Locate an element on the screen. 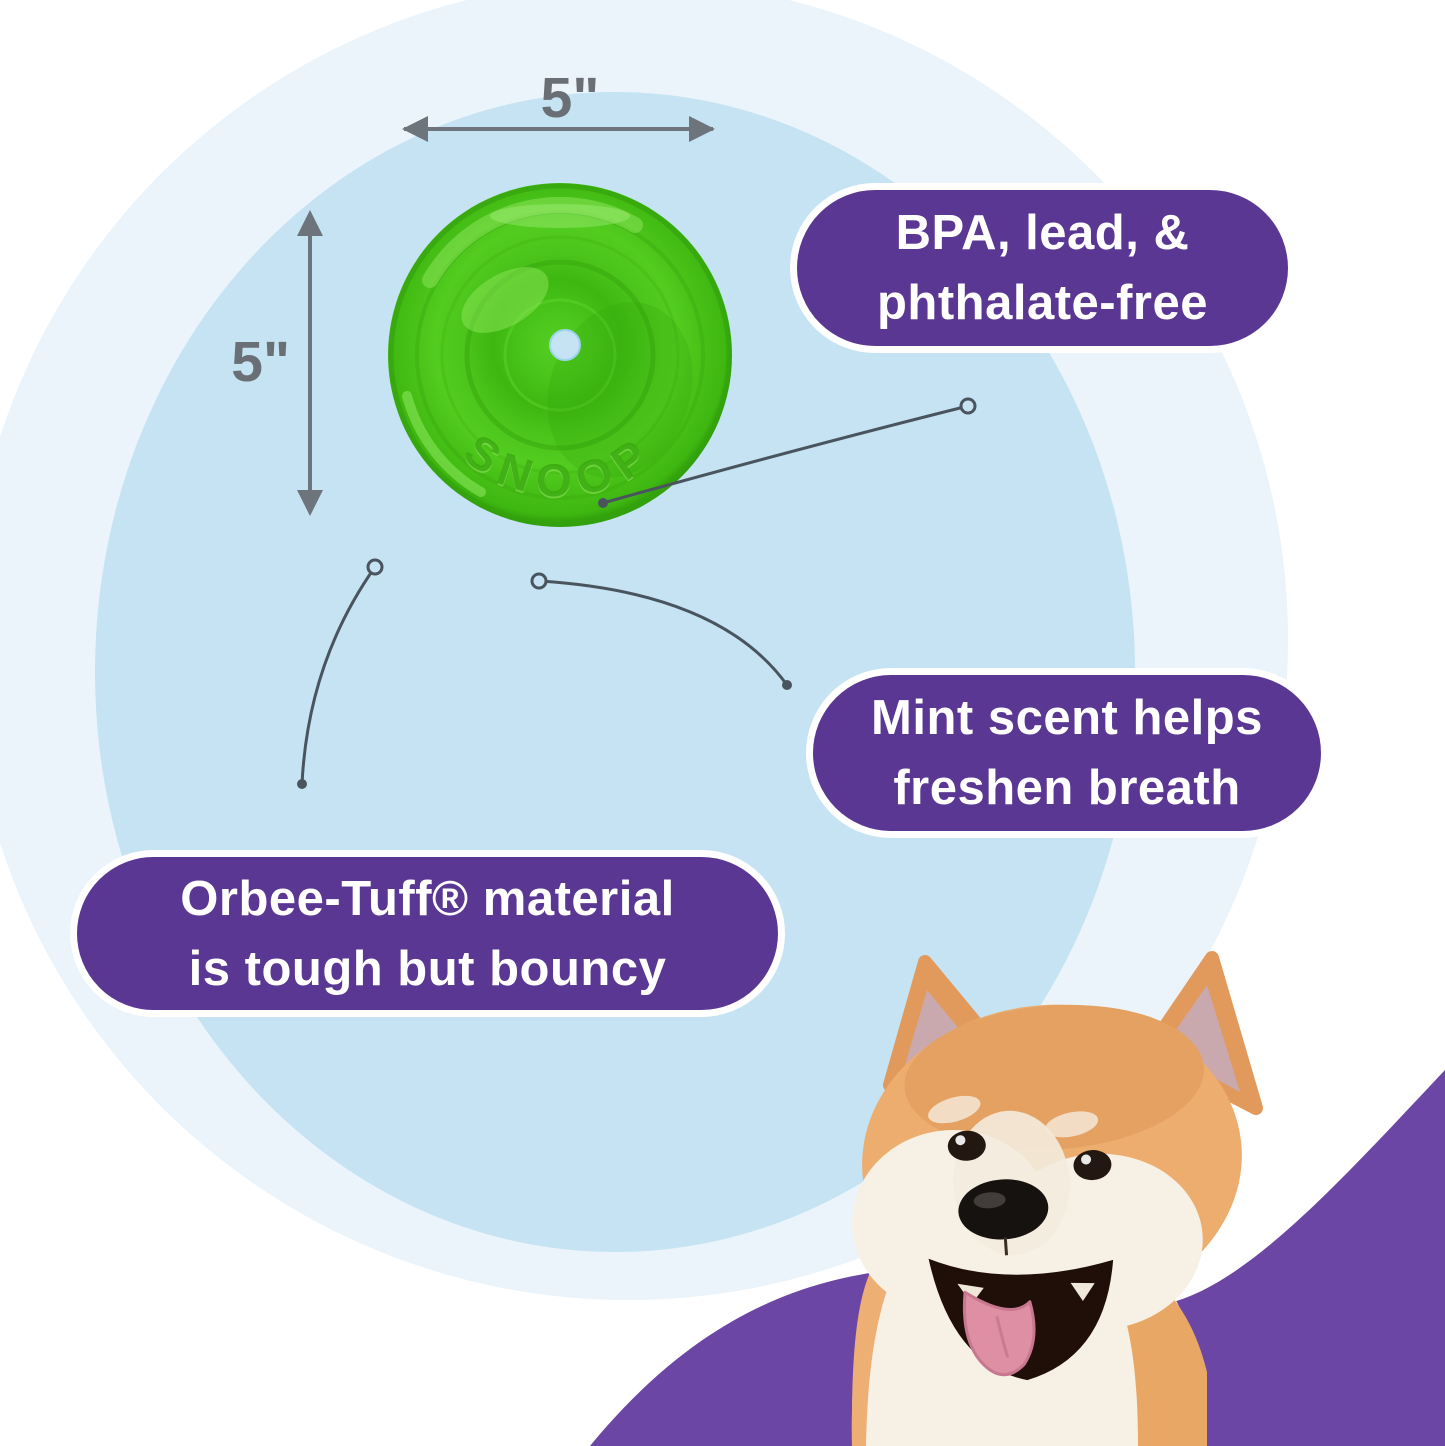 The height and width of the screenshot is (1446, 1445). callout-bubble-orbee-tuff-material: Orbee-Tuff® material is tough but bouncy is located at coordinates (427, 933).